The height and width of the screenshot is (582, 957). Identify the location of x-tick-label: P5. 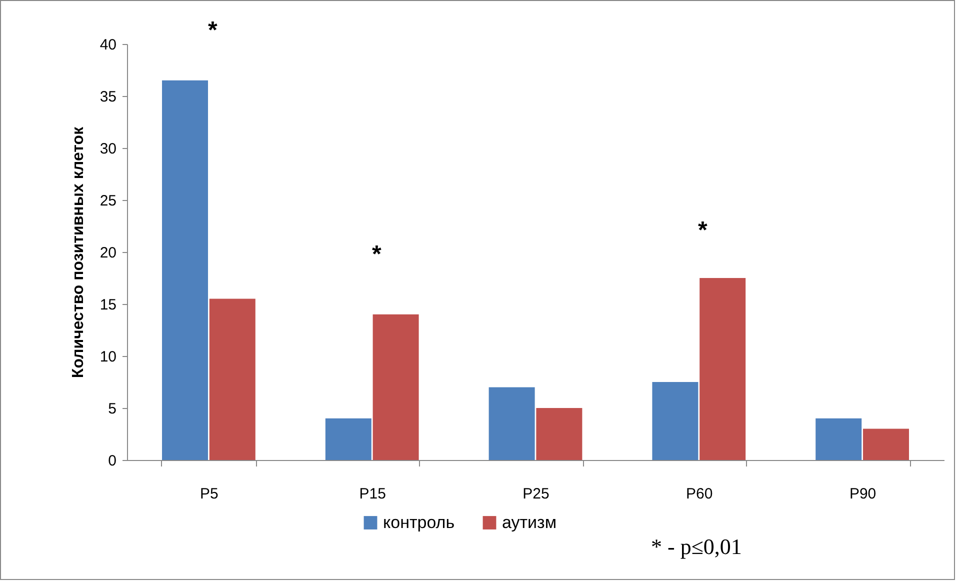
(209, 494).